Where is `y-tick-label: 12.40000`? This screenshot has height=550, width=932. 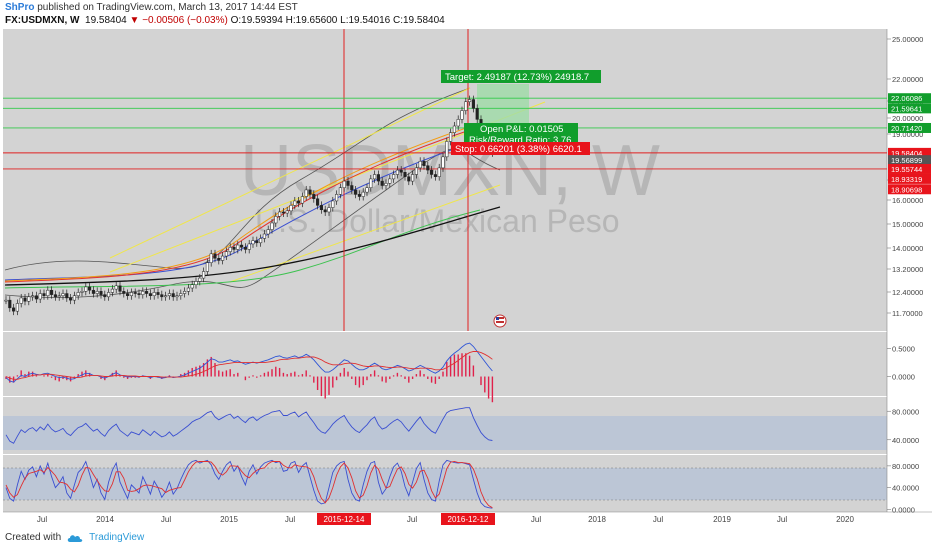 y-tick-label: 12.40000 is located at coordinates (907, 292).